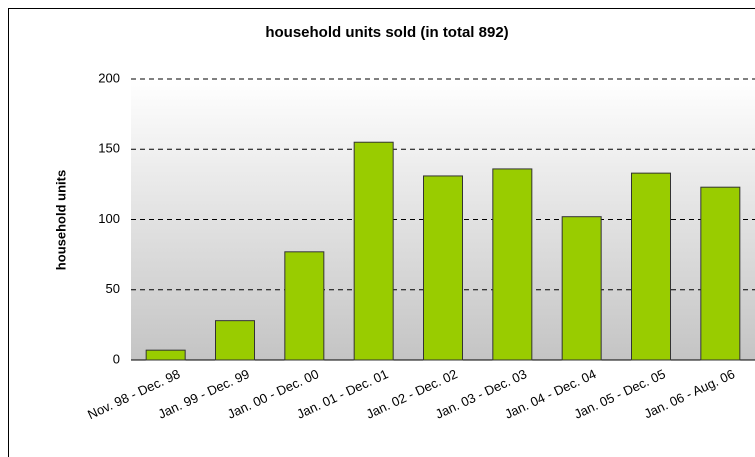 This screenshot has height=457, width=755. I want to click on y-tick-label: 200, so click(109, 77).